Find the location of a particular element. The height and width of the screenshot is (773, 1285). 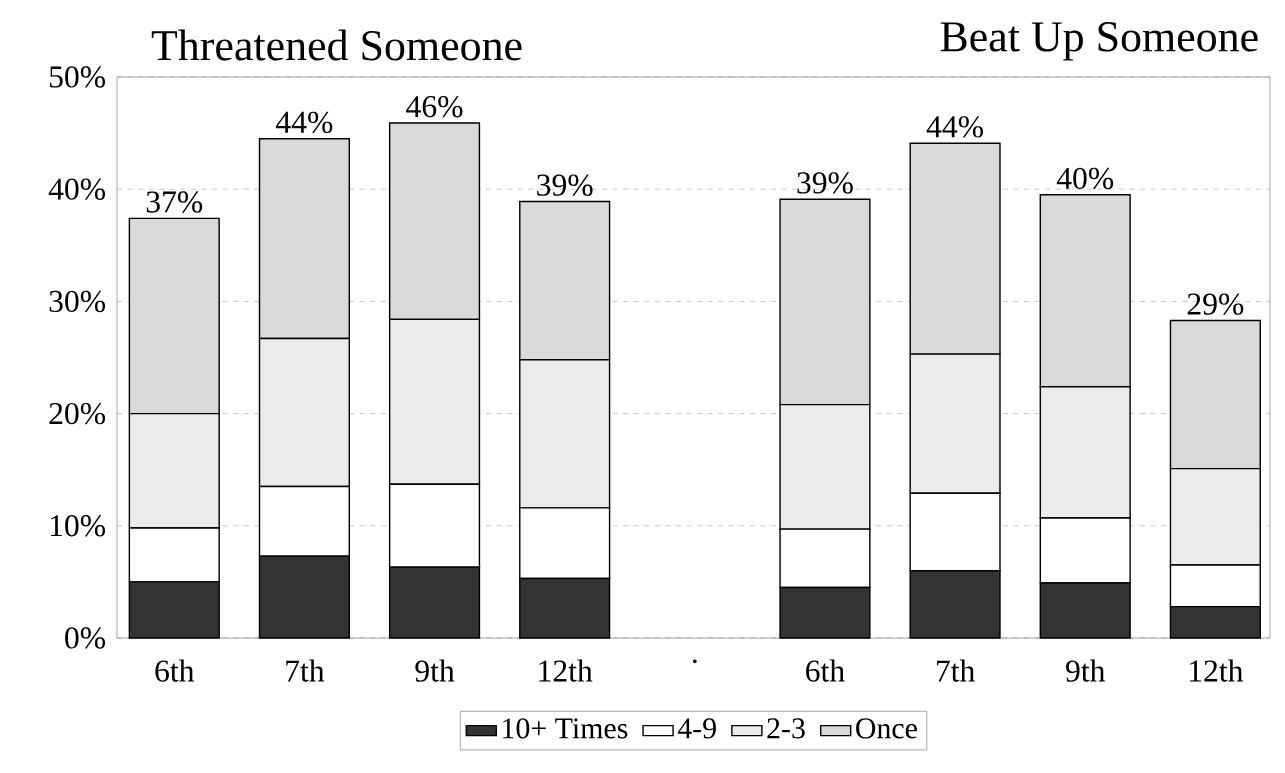

total-label: 46% is located at coordinates (434, 106).